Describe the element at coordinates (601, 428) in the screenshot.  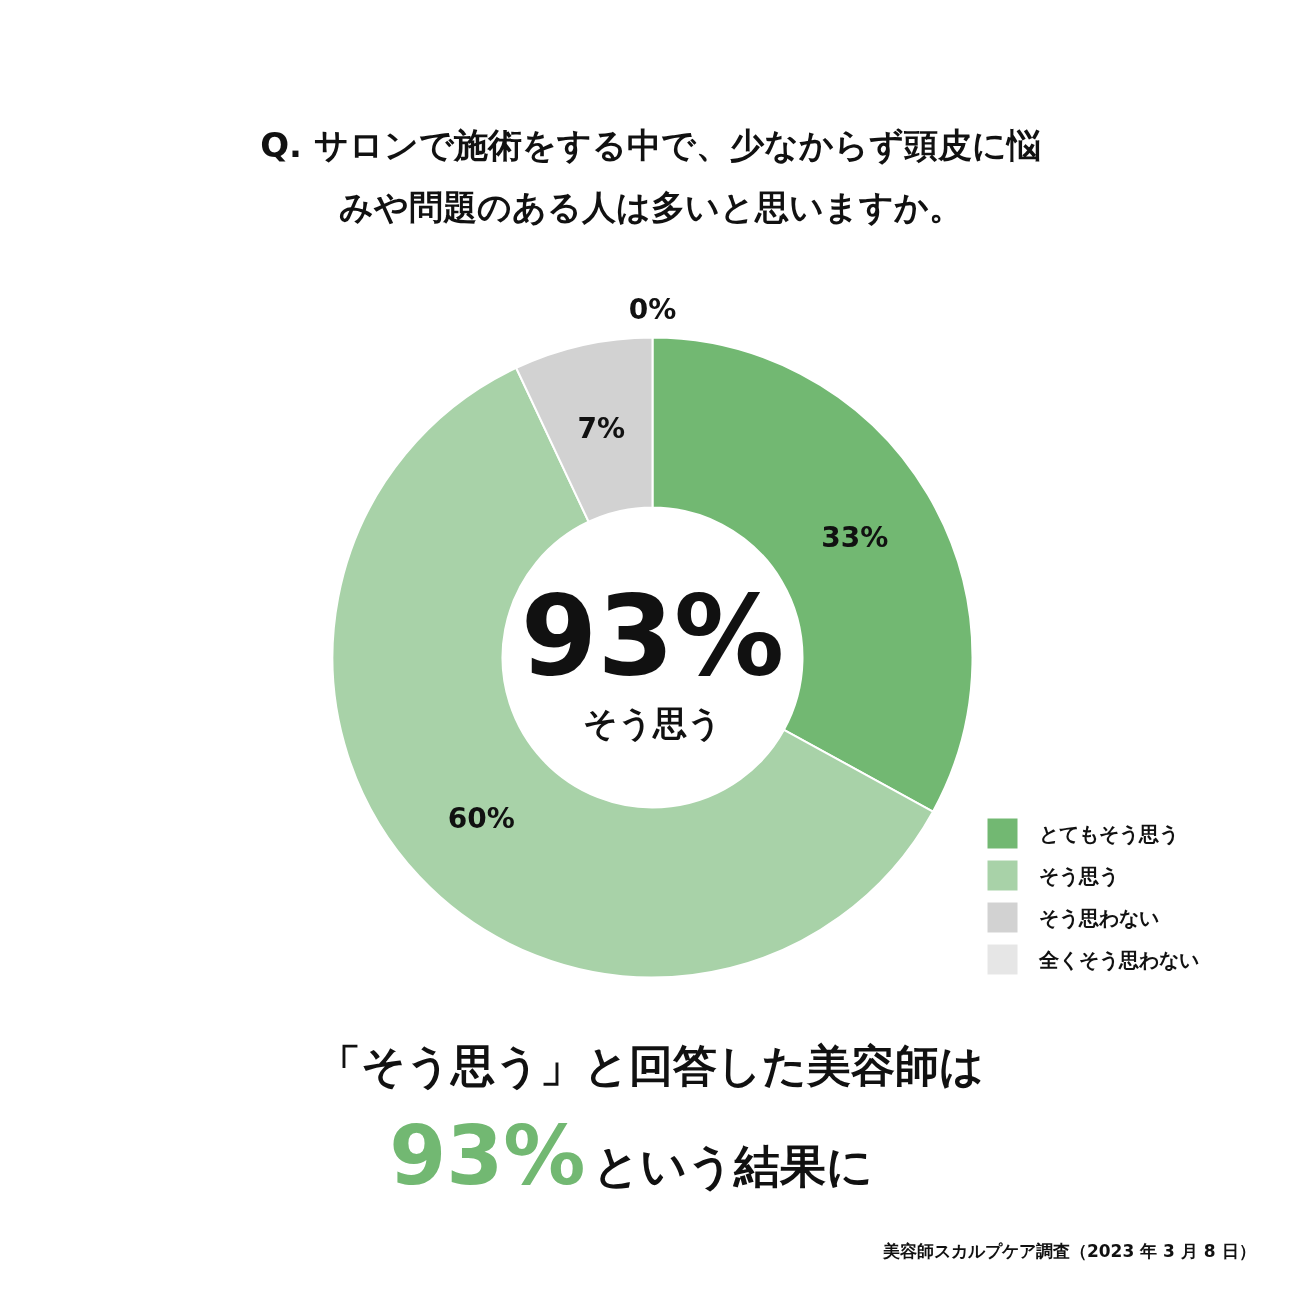
I see `data-label: 7%` at that location.